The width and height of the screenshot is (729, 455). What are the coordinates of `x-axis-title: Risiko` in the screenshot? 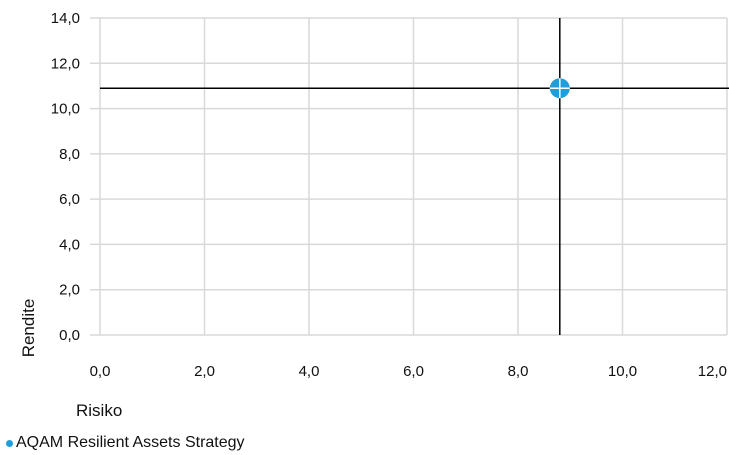 It's located at (99, 410).